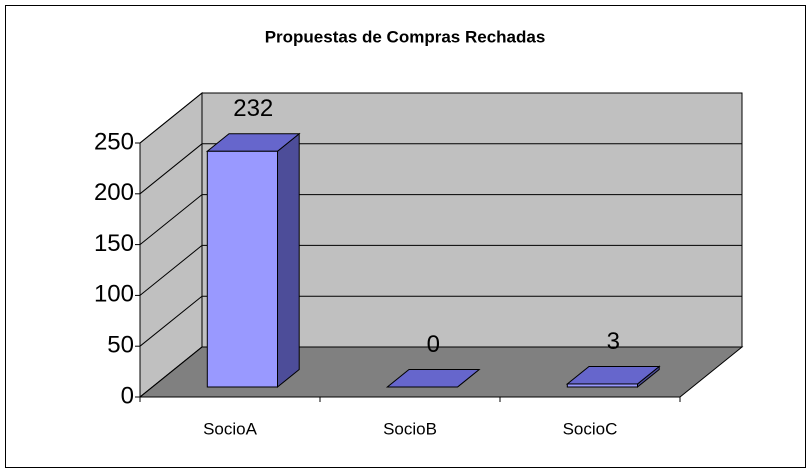  What do you see at coordinates (114, 243) in the screenshot?
I see `y-tick-label: 150` at bounding box center [114, 243].